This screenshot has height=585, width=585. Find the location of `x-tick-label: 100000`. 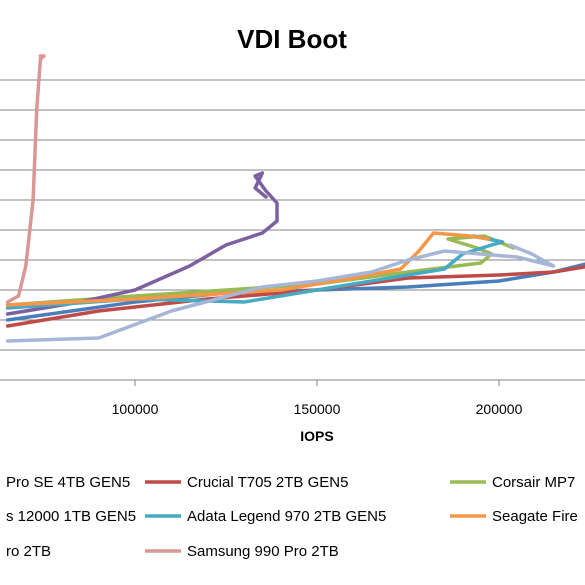

x-tick-label: 100000 is located at coordinates (135, 409).